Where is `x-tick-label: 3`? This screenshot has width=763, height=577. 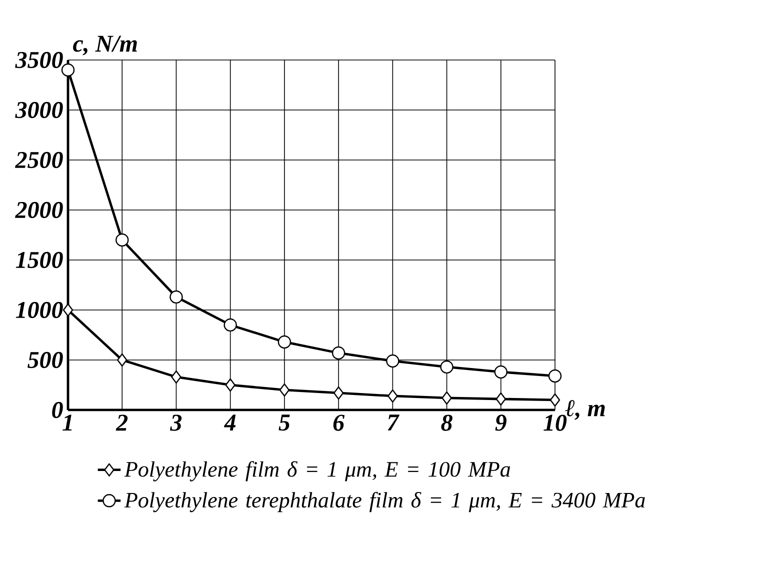
x-tick-label: 3 is located at coordinates (176, 422).